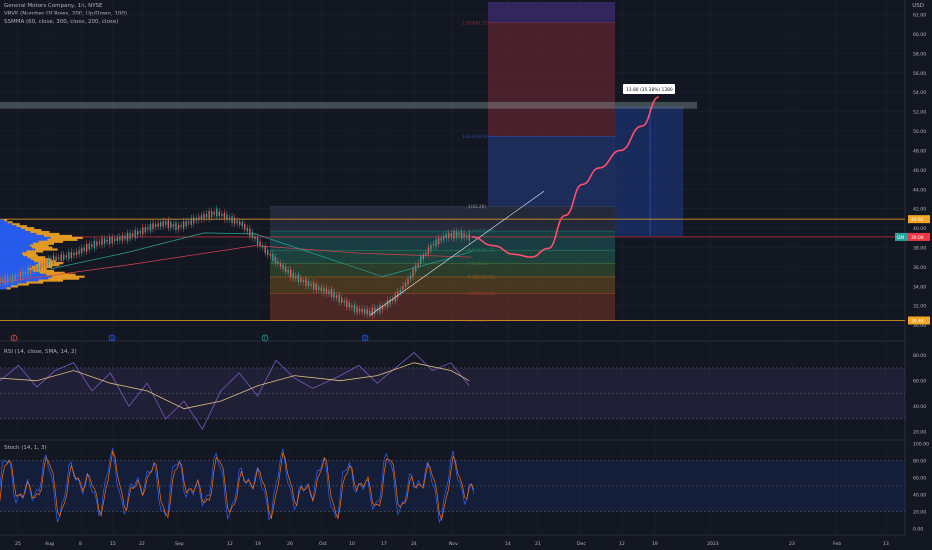 This screenshot has height=550, width=932. What do you see at coordinates (457, 253) in the screenshot?
I see `trendline` at bounding box center [457, 253].